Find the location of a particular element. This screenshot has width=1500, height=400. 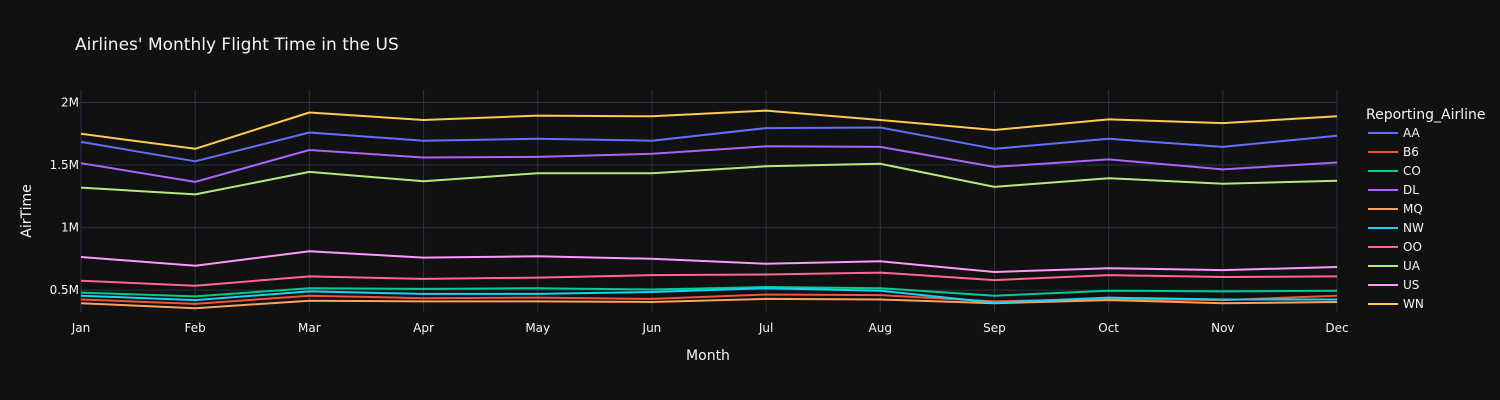

x-tick-label: Feb is located at coordinates (195, 328).